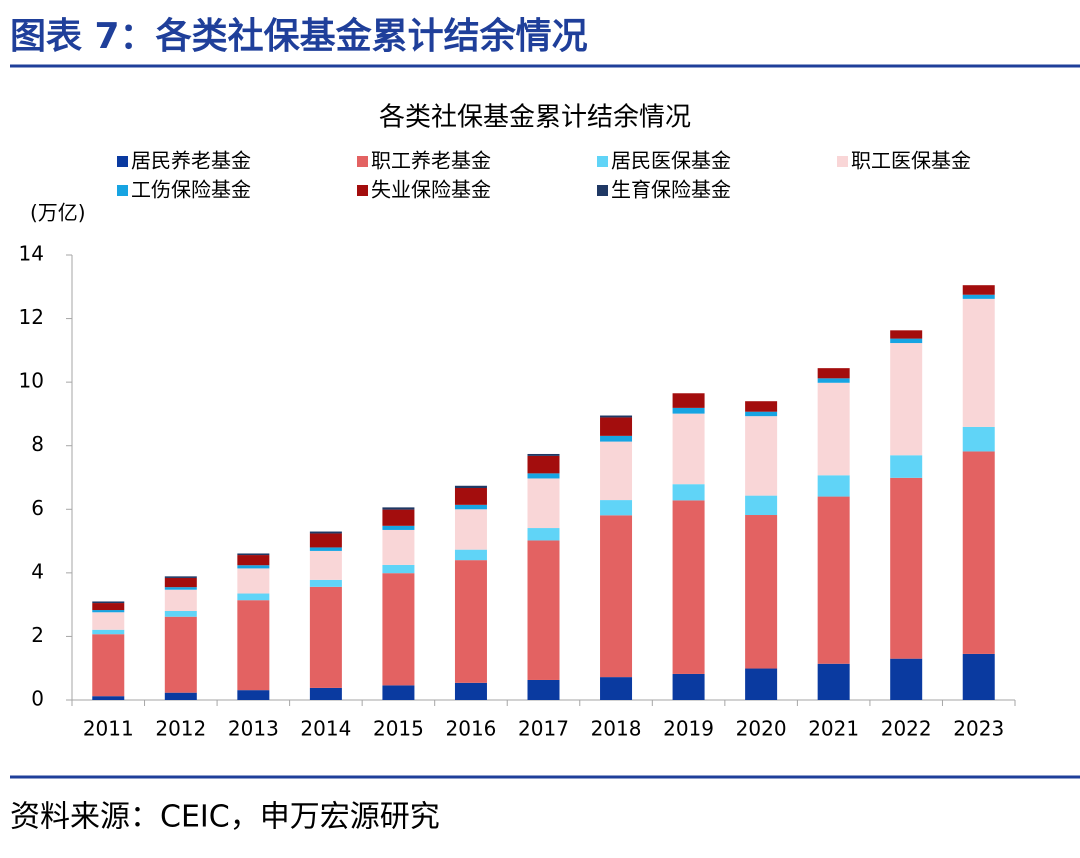 The image size is (1080, 858). Describe the element at coordinates (325, 729) in the screenshot. I see `x-tick-label: 2014` at that location.